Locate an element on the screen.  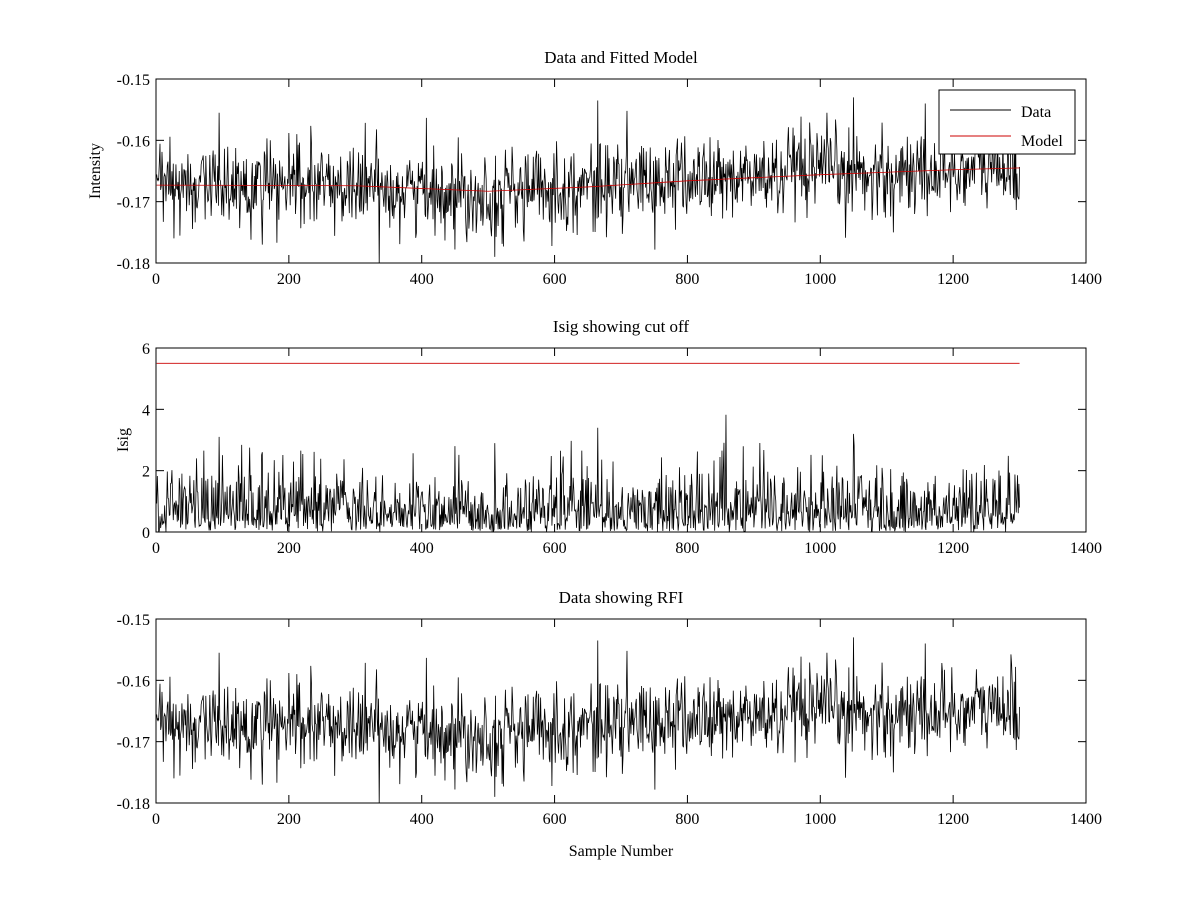
y-tick-label: 6 is located at coordinates (146, 349).